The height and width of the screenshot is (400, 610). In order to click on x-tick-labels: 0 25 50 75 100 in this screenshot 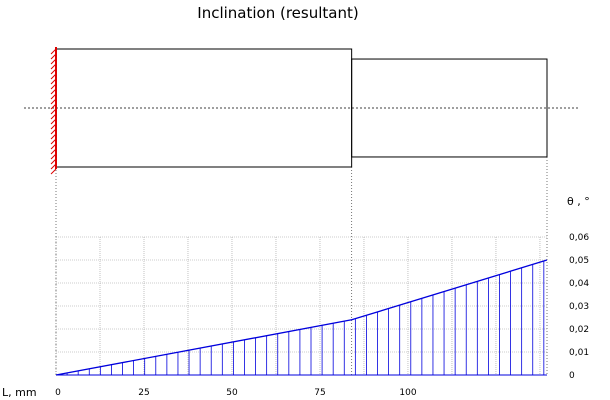, I will do `click(236, 393)`.